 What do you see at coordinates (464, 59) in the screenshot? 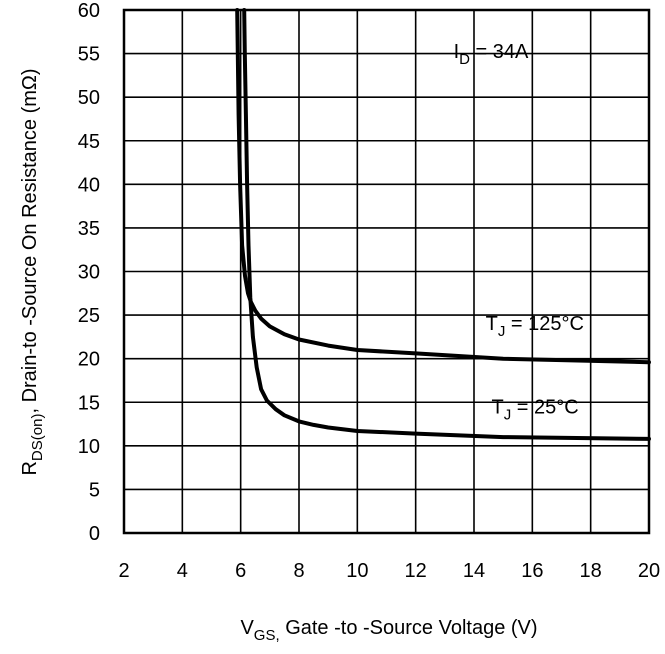
I see `annotation-sub: D` at bounding box center [464, 59].